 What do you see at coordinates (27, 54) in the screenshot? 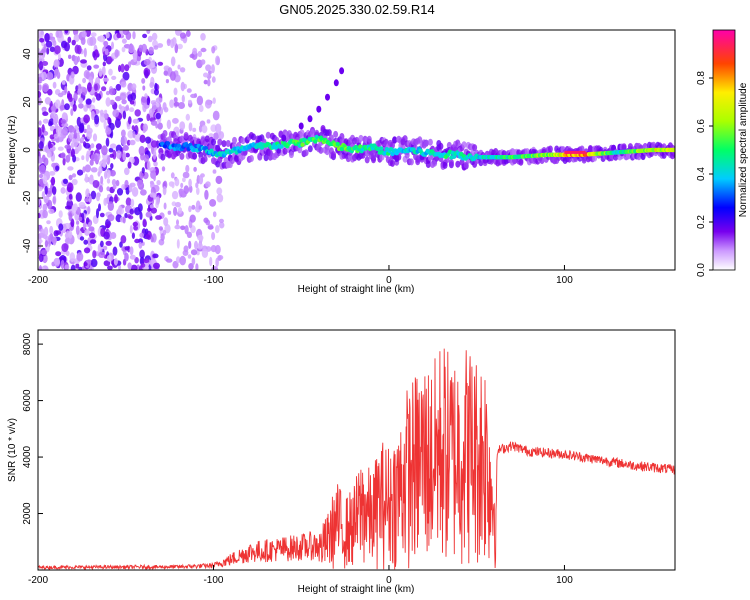
I see `y-tick-label: 40` at bounding box center [27, 54].